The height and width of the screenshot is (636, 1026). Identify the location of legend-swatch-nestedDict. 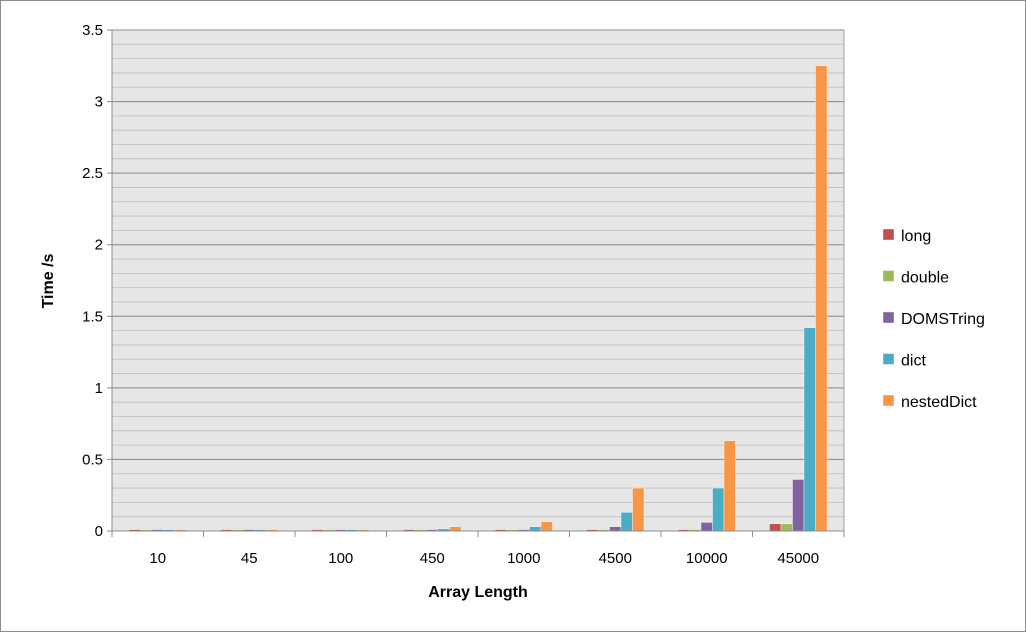
(888, 400).